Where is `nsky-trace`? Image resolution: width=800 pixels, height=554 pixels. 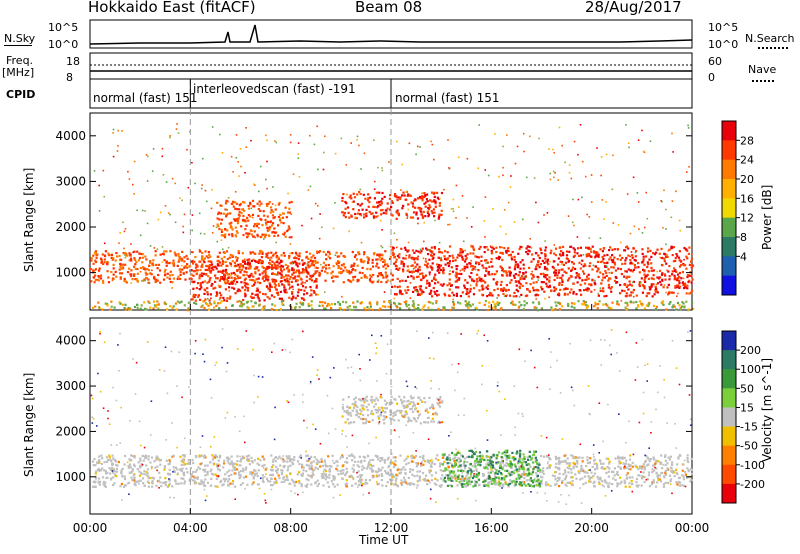 nsky-trace is located at coordinates (391, 34).